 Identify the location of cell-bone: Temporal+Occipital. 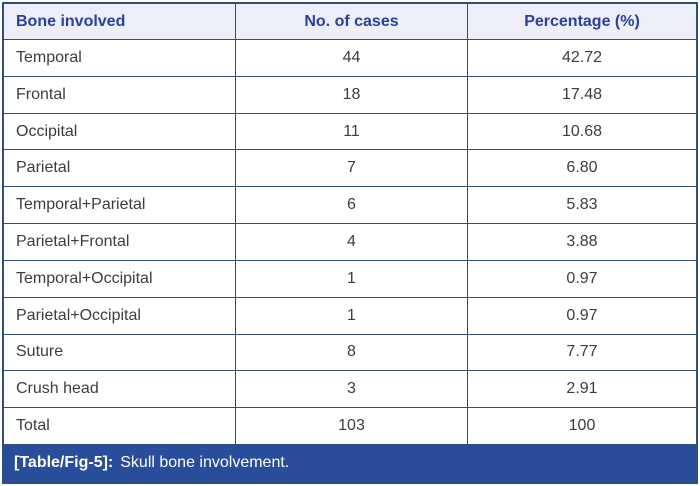
(84, 278).